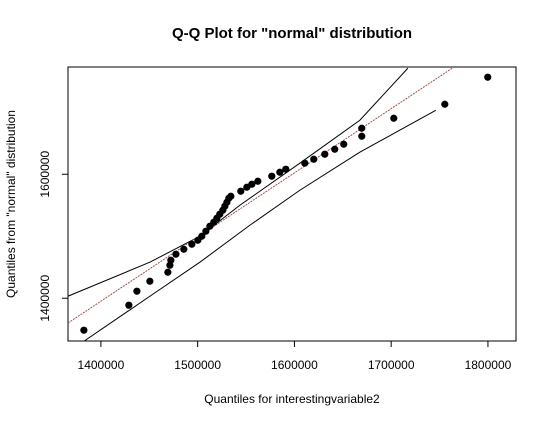 Image resolution: width=540 pixels, height=426 pixels. Describe the element at coordinates (197, 365) in the screenshot. I see `x-tick-label: 1500000` at that location.